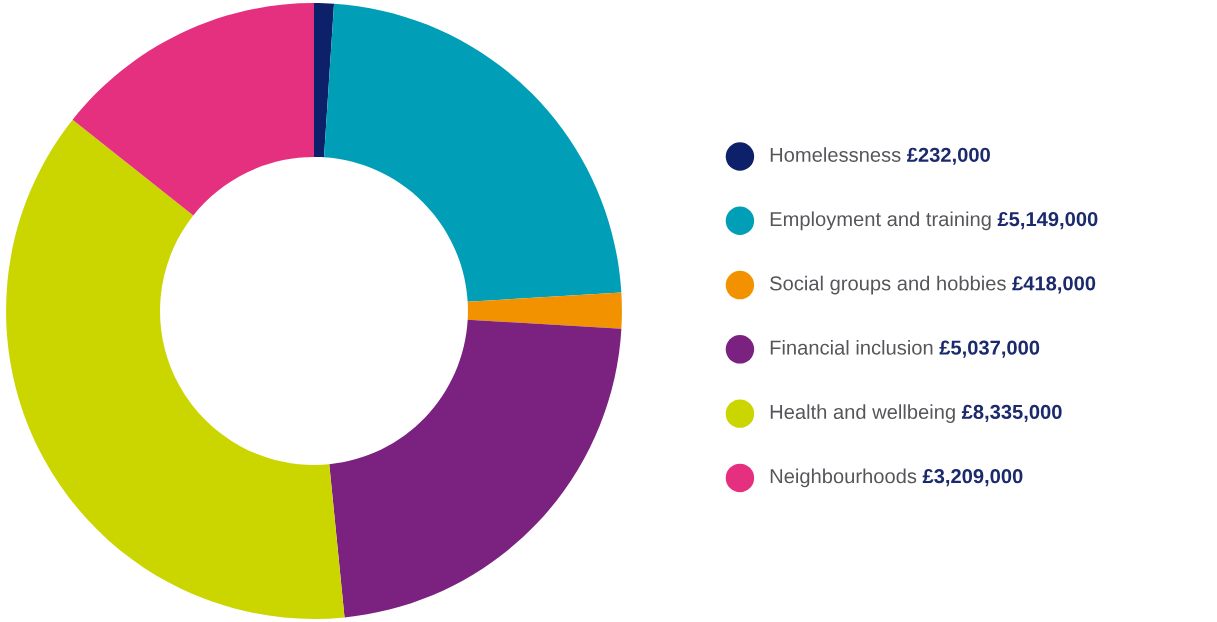  I want to click on data-label: £232,000, so click(948, 156).